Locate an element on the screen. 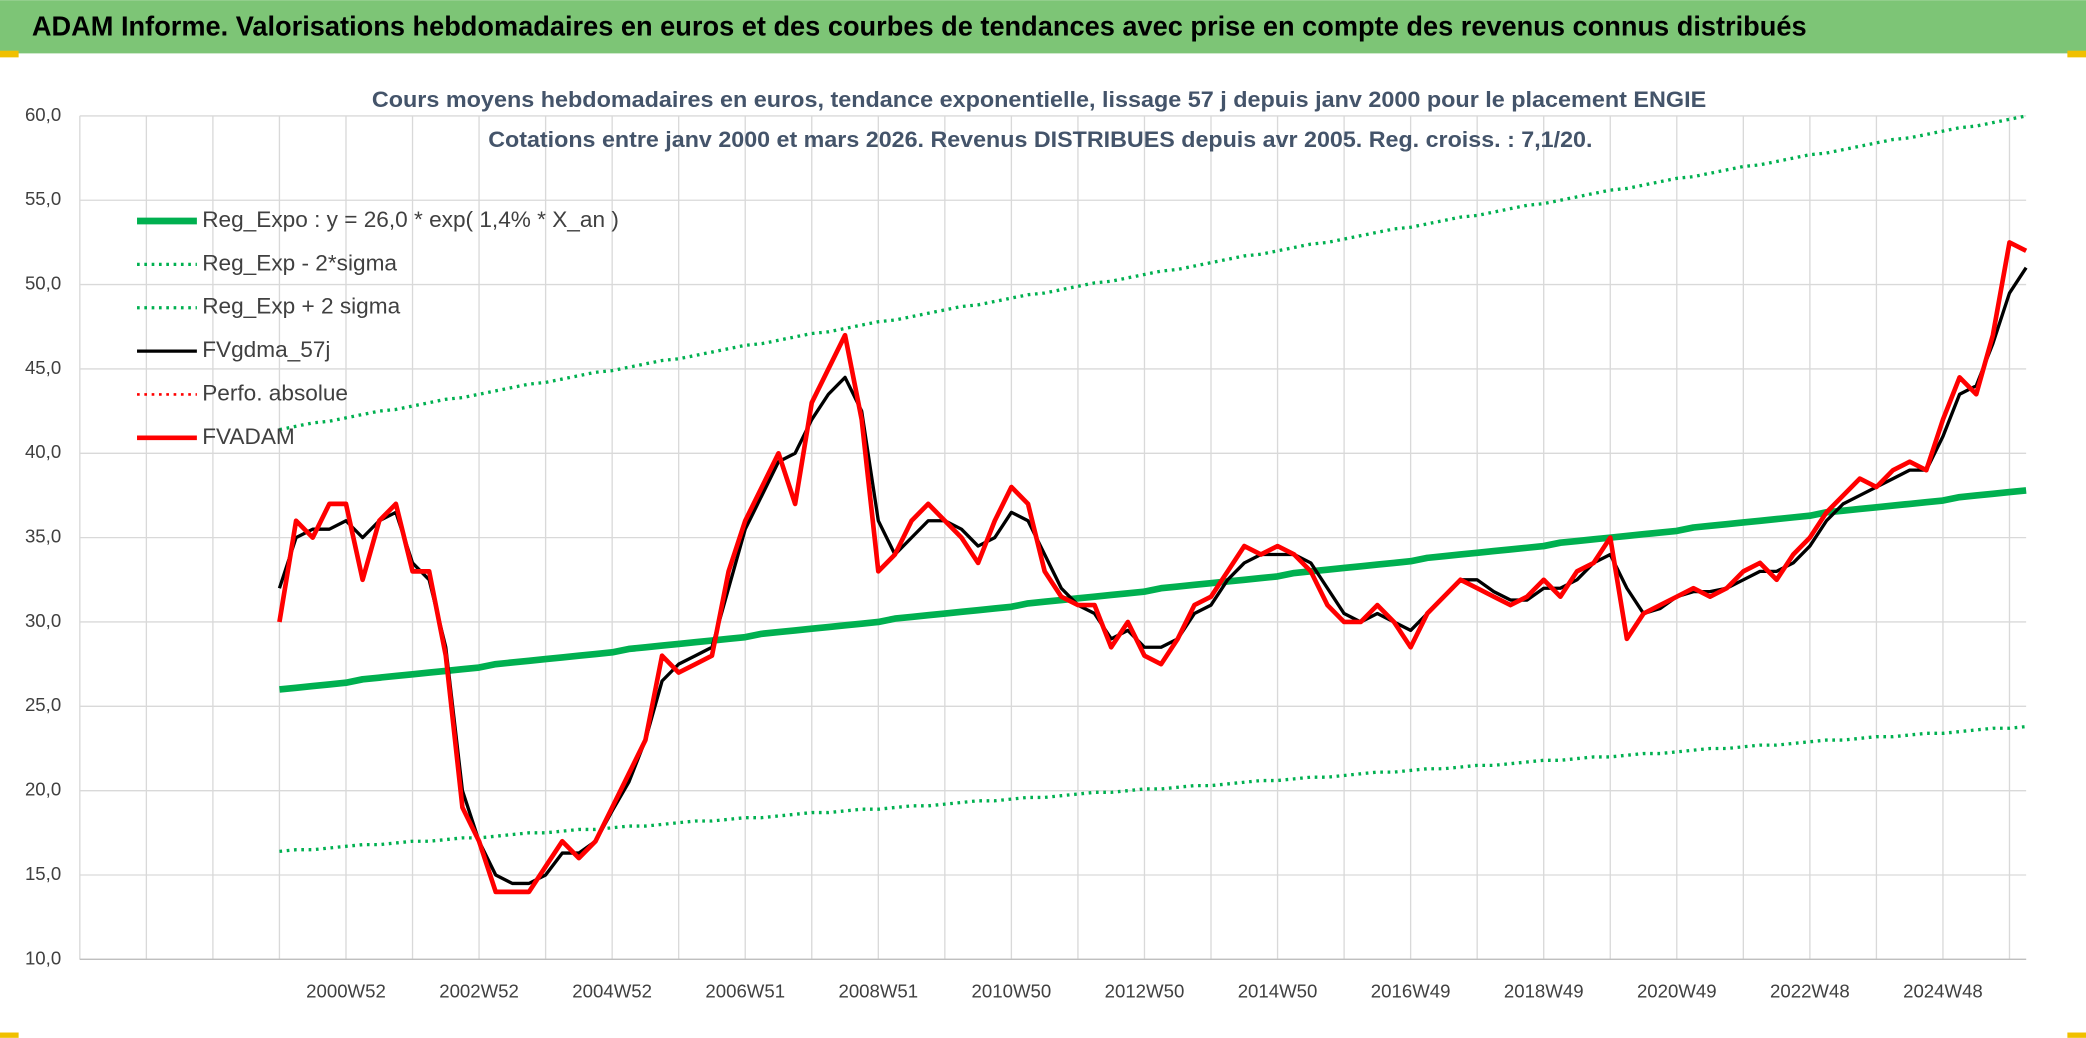 This screenshot has width=2086, height=1038. x-tick-label: 2002W52 is located at coordinates (479, 991).